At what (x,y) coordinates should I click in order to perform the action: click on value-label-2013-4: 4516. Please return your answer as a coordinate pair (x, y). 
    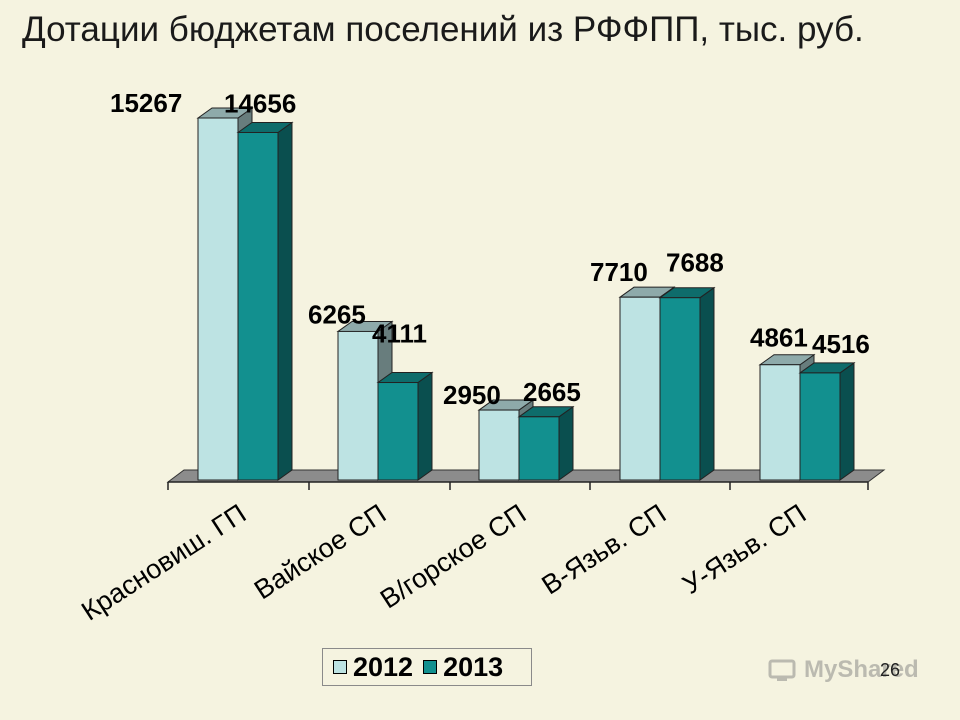
    Looking at the image, I should click on (841, 344).